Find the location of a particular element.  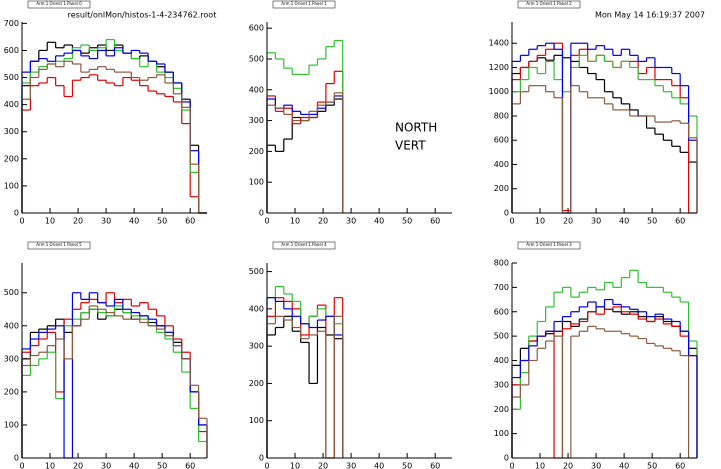

file-name: result/onlMon/histos-1-4-234762.root is located at coordinates (142, 15).